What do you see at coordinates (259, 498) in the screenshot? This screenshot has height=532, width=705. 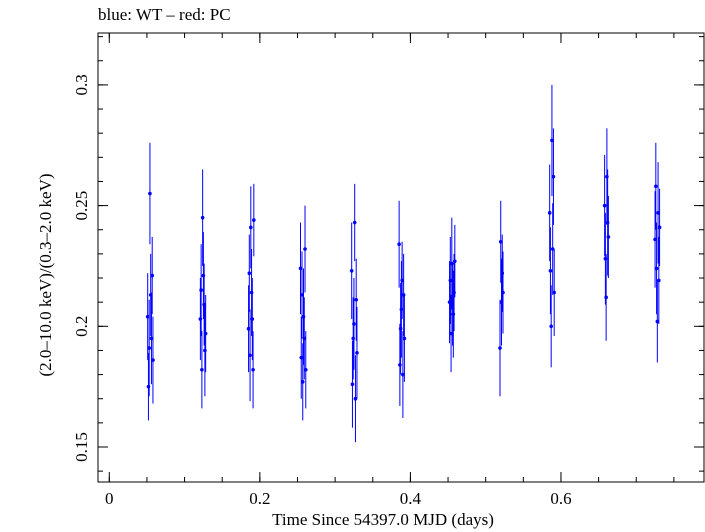 I see `x-tick-label: 0.2` at bounding box center [259, 498].